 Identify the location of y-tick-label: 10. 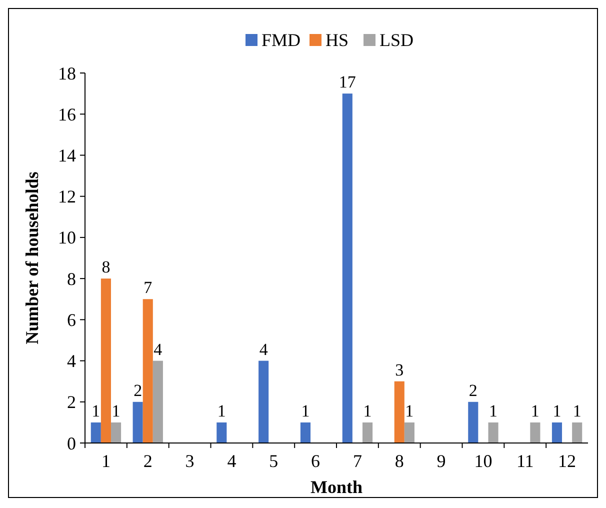
(67, 238).